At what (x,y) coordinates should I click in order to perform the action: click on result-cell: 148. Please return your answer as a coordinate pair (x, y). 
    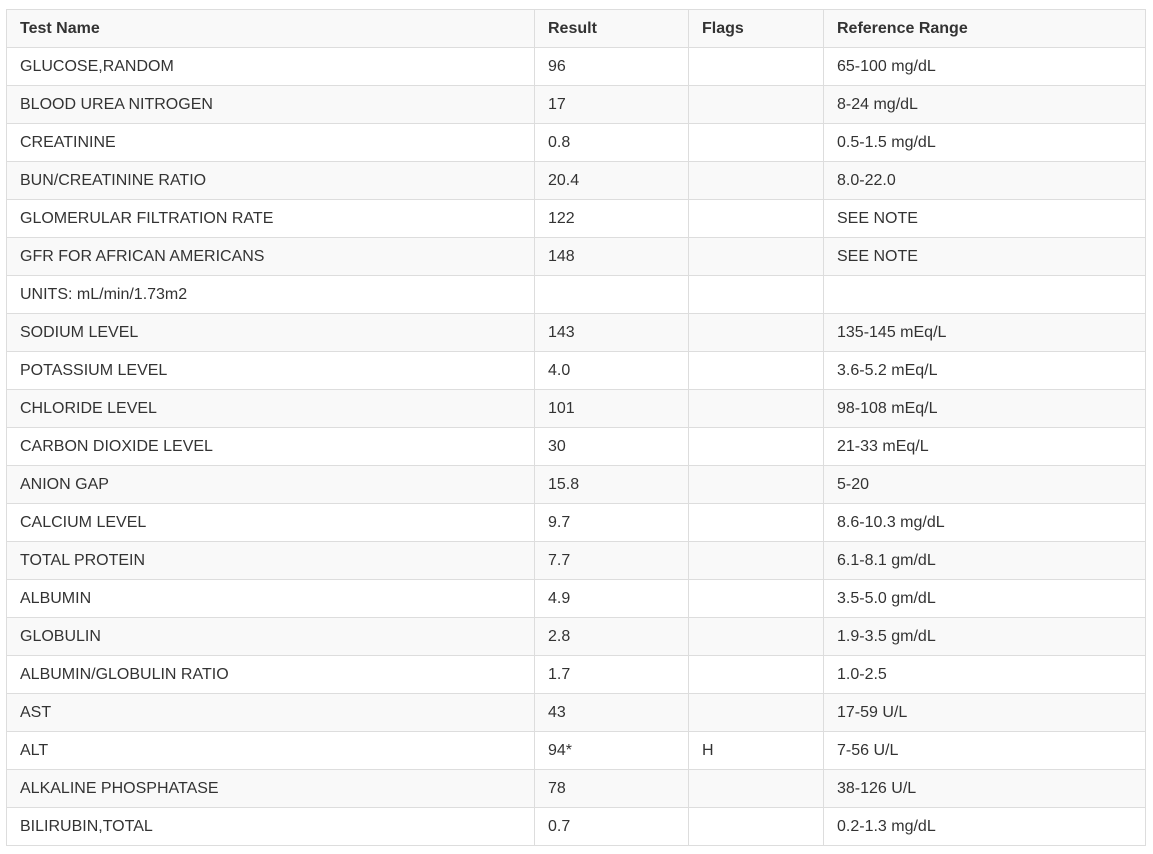
    Looking at the image, I should click on (611, 256).